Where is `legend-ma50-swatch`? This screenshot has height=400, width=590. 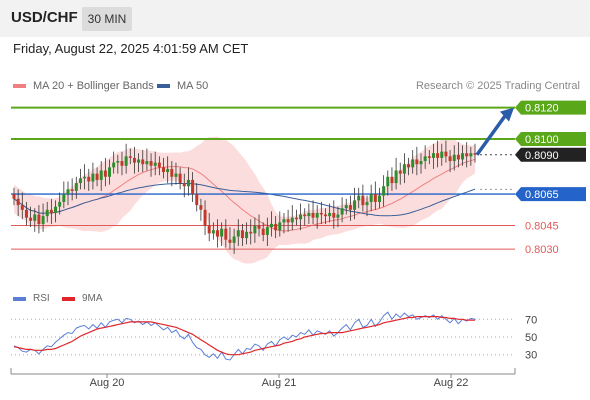 legend-ma50-swatch is located at coordinates (163, 86).